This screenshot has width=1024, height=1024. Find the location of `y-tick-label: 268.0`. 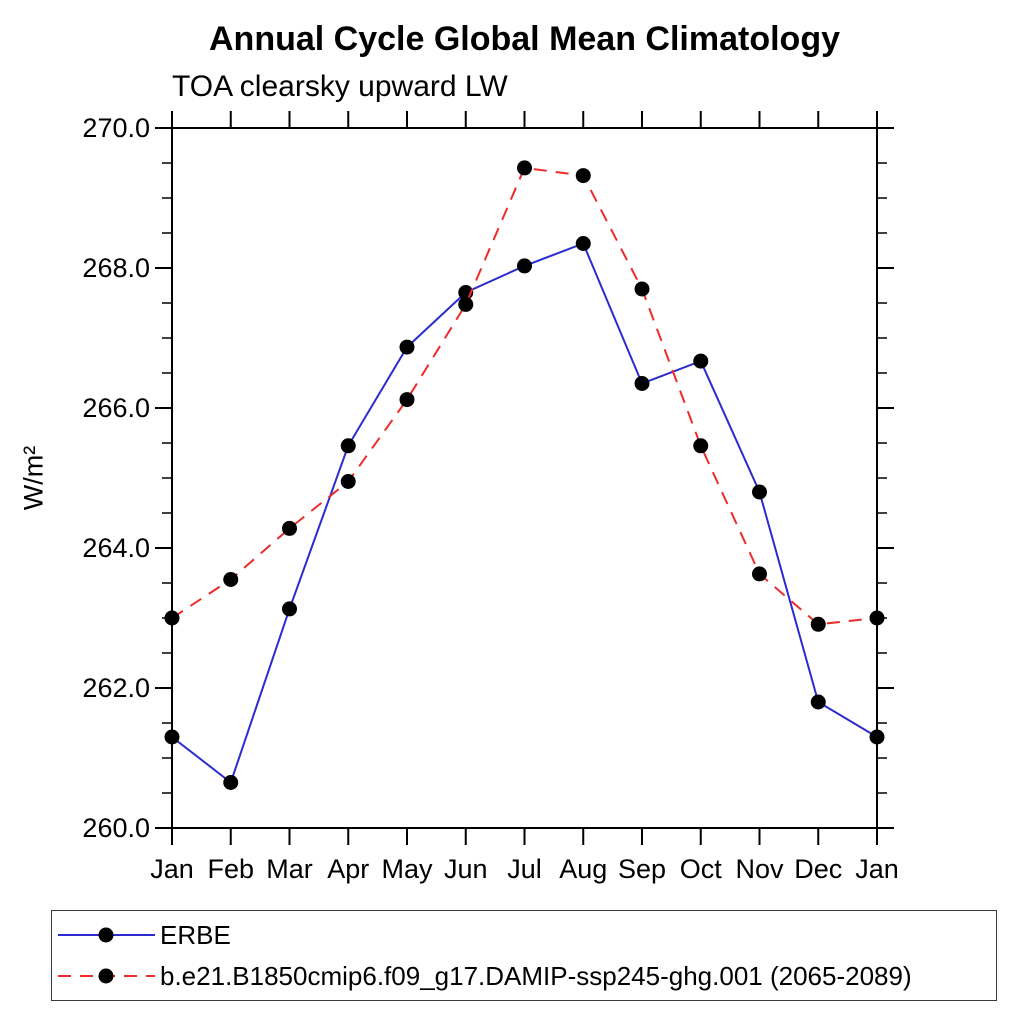

y-tick-label: 268.0 is located at coordinates (116, 268).